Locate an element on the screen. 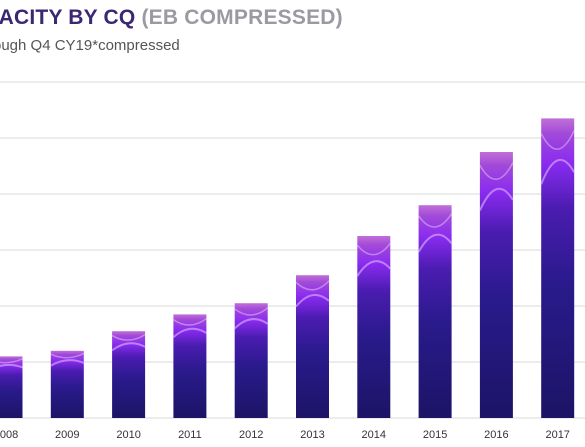 The height and width of the screenshot is (447, 585). bar-2015 is located at coordinates (435, 311).